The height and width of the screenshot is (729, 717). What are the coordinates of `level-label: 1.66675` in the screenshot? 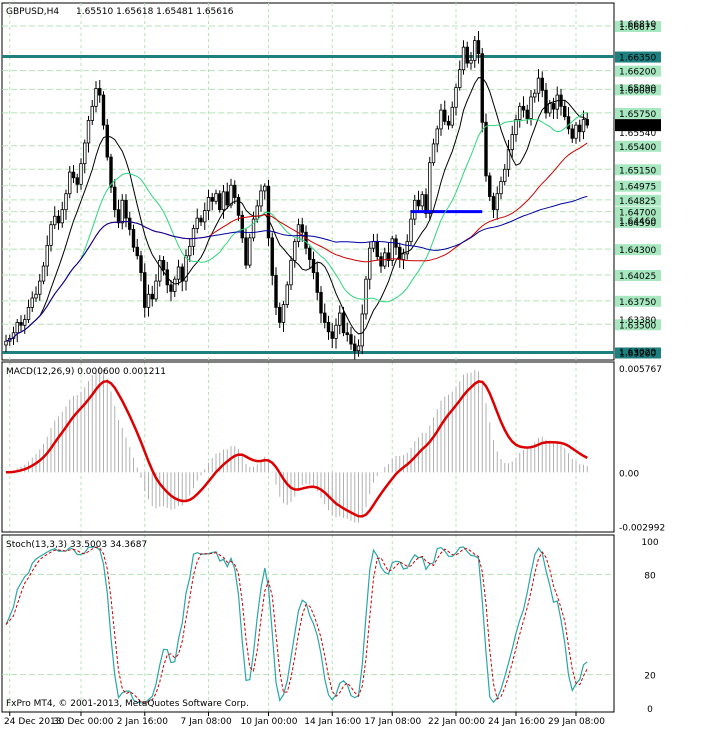 It's located at (637, 28).